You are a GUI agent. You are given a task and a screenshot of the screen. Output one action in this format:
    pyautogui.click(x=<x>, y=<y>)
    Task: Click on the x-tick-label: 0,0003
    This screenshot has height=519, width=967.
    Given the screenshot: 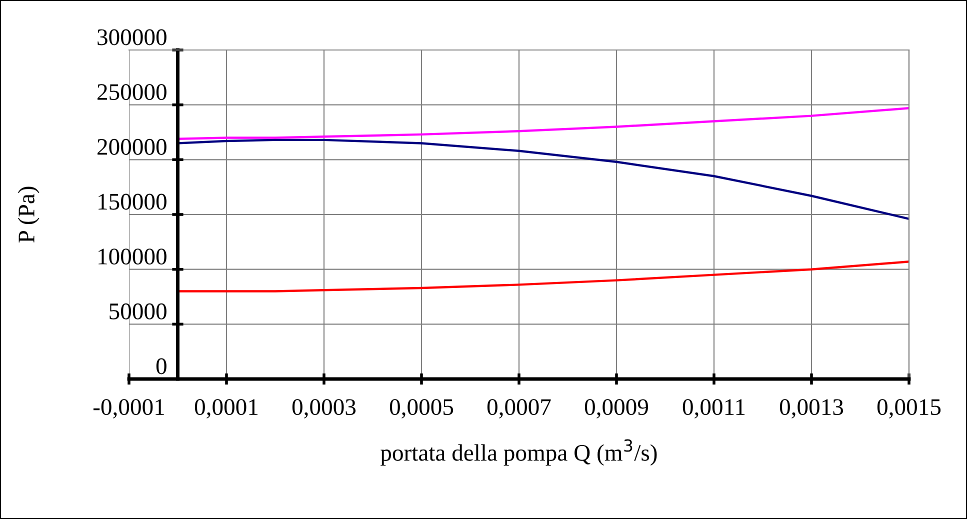 What is the action you would take?
    pyautogui.click(x=324, y=408)
    